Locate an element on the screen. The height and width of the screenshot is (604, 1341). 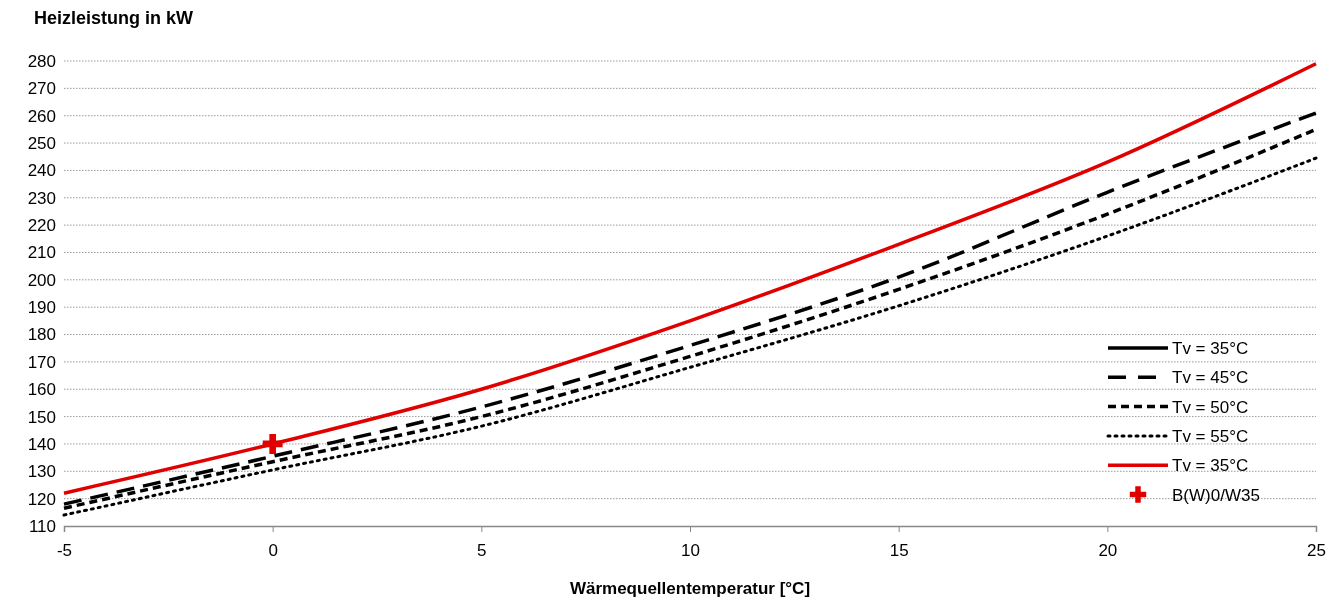
x-tick-label: 10 is located at coordinates (690, 551).